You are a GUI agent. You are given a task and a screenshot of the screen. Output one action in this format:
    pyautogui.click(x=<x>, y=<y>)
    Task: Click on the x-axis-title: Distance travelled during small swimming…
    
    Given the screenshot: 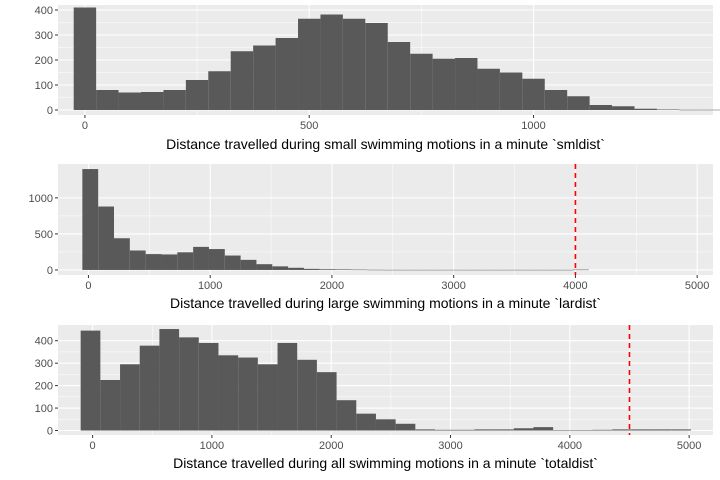 What is the action you would take?
    pyautogui.click(x=385, y=144)
    